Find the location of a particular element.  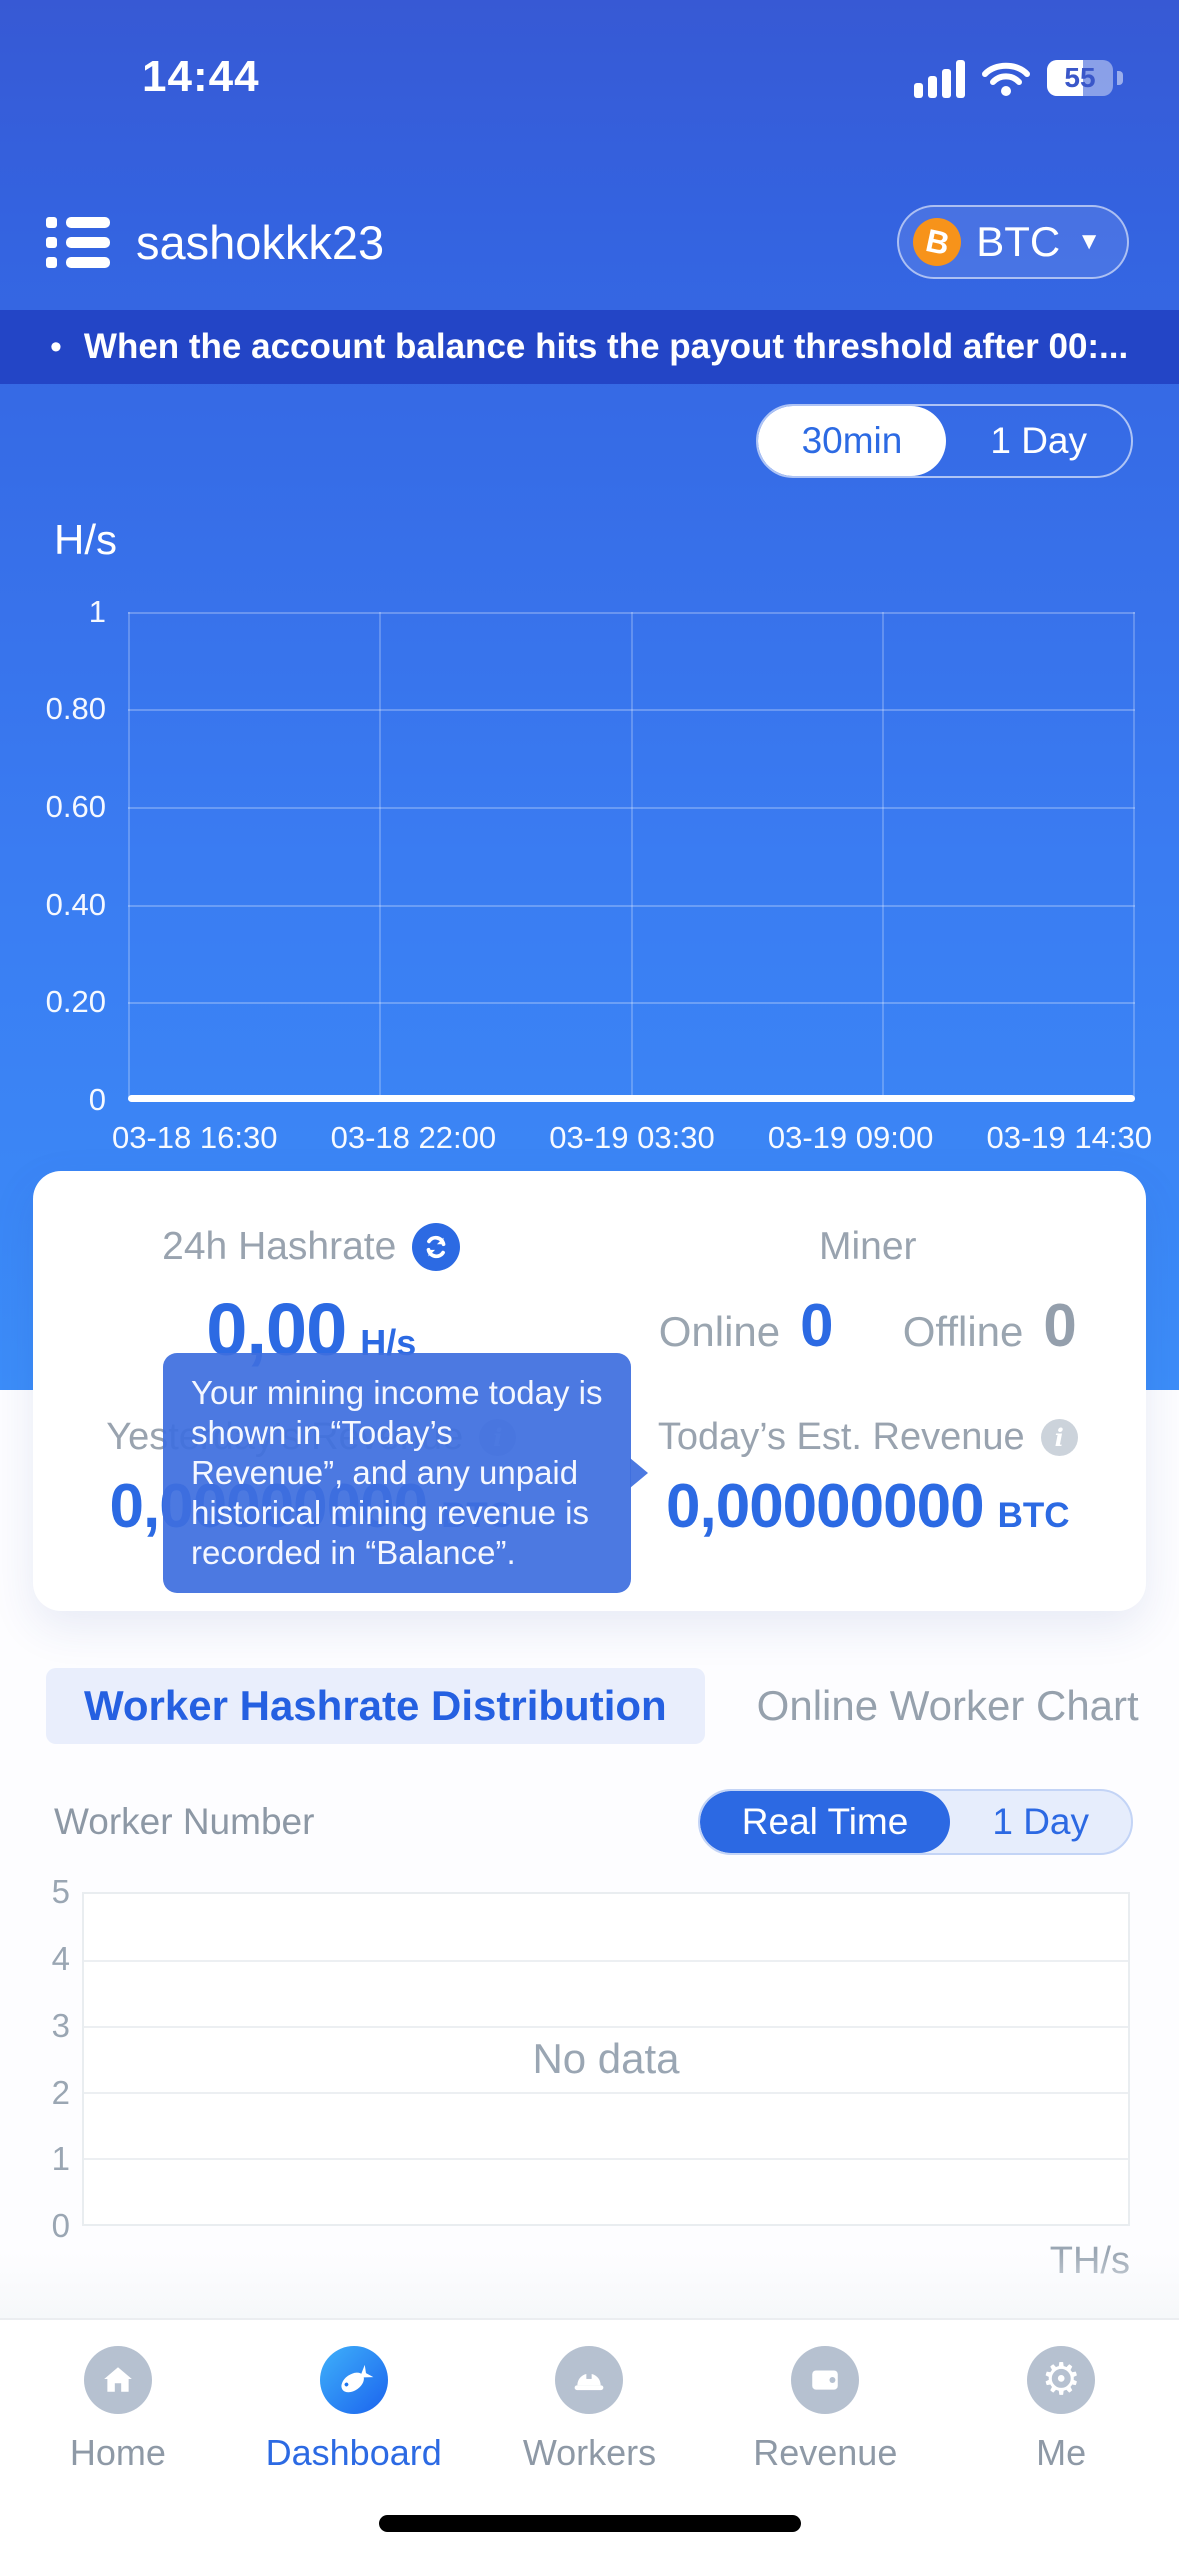

hashrate-range-toggle: 30min 1 Day is located at coordinates (944, 441).